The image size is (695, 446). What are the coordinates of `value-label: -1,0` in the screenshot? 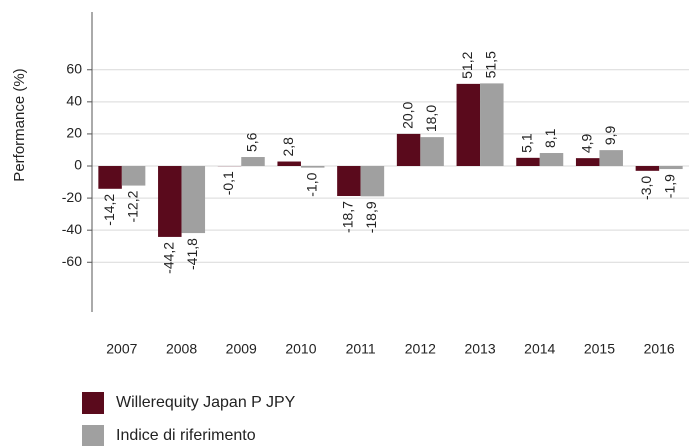 It's located at (311, 184).